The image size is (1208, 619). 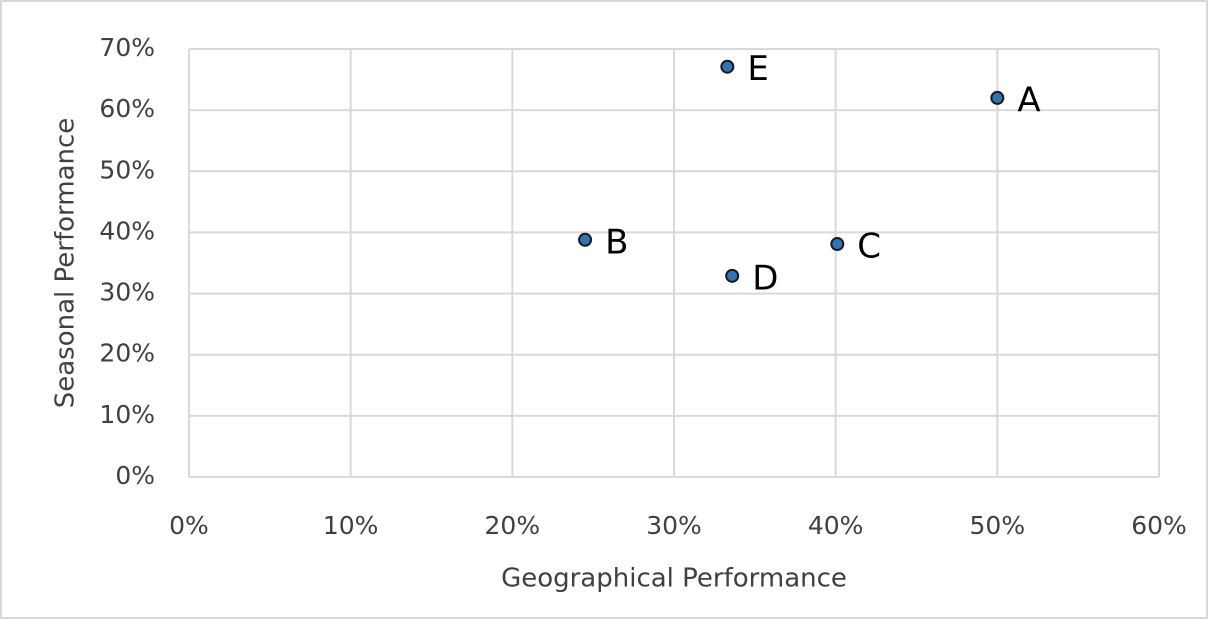 What do you see at coordinates (765, 278) in the screenshot?
I see `point-label: D` at bounding box center [765, 278].